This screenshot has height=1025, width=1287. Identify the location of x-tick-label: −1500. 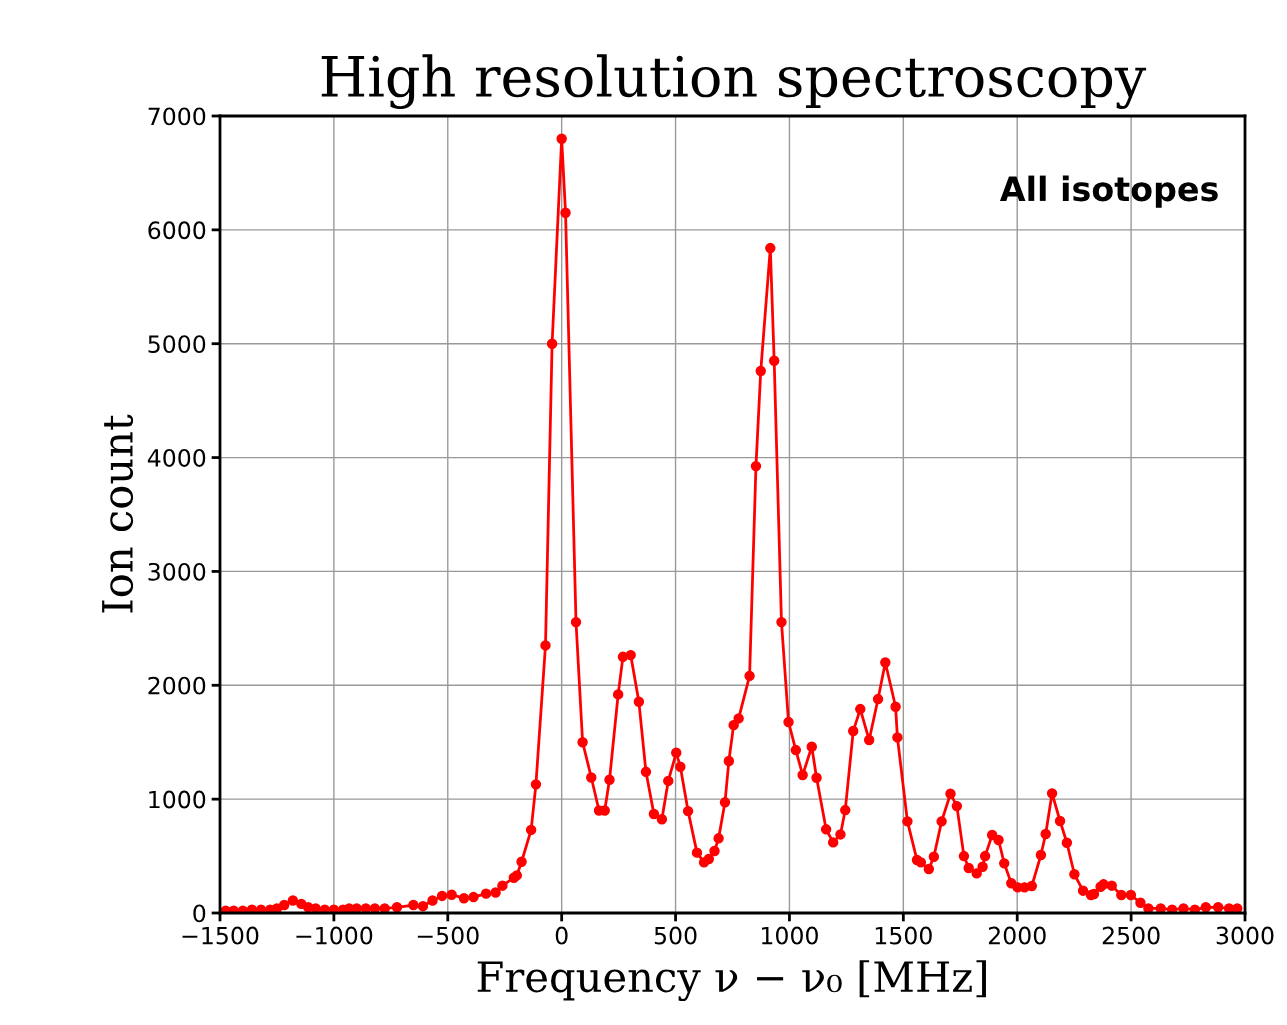
(220, 935).